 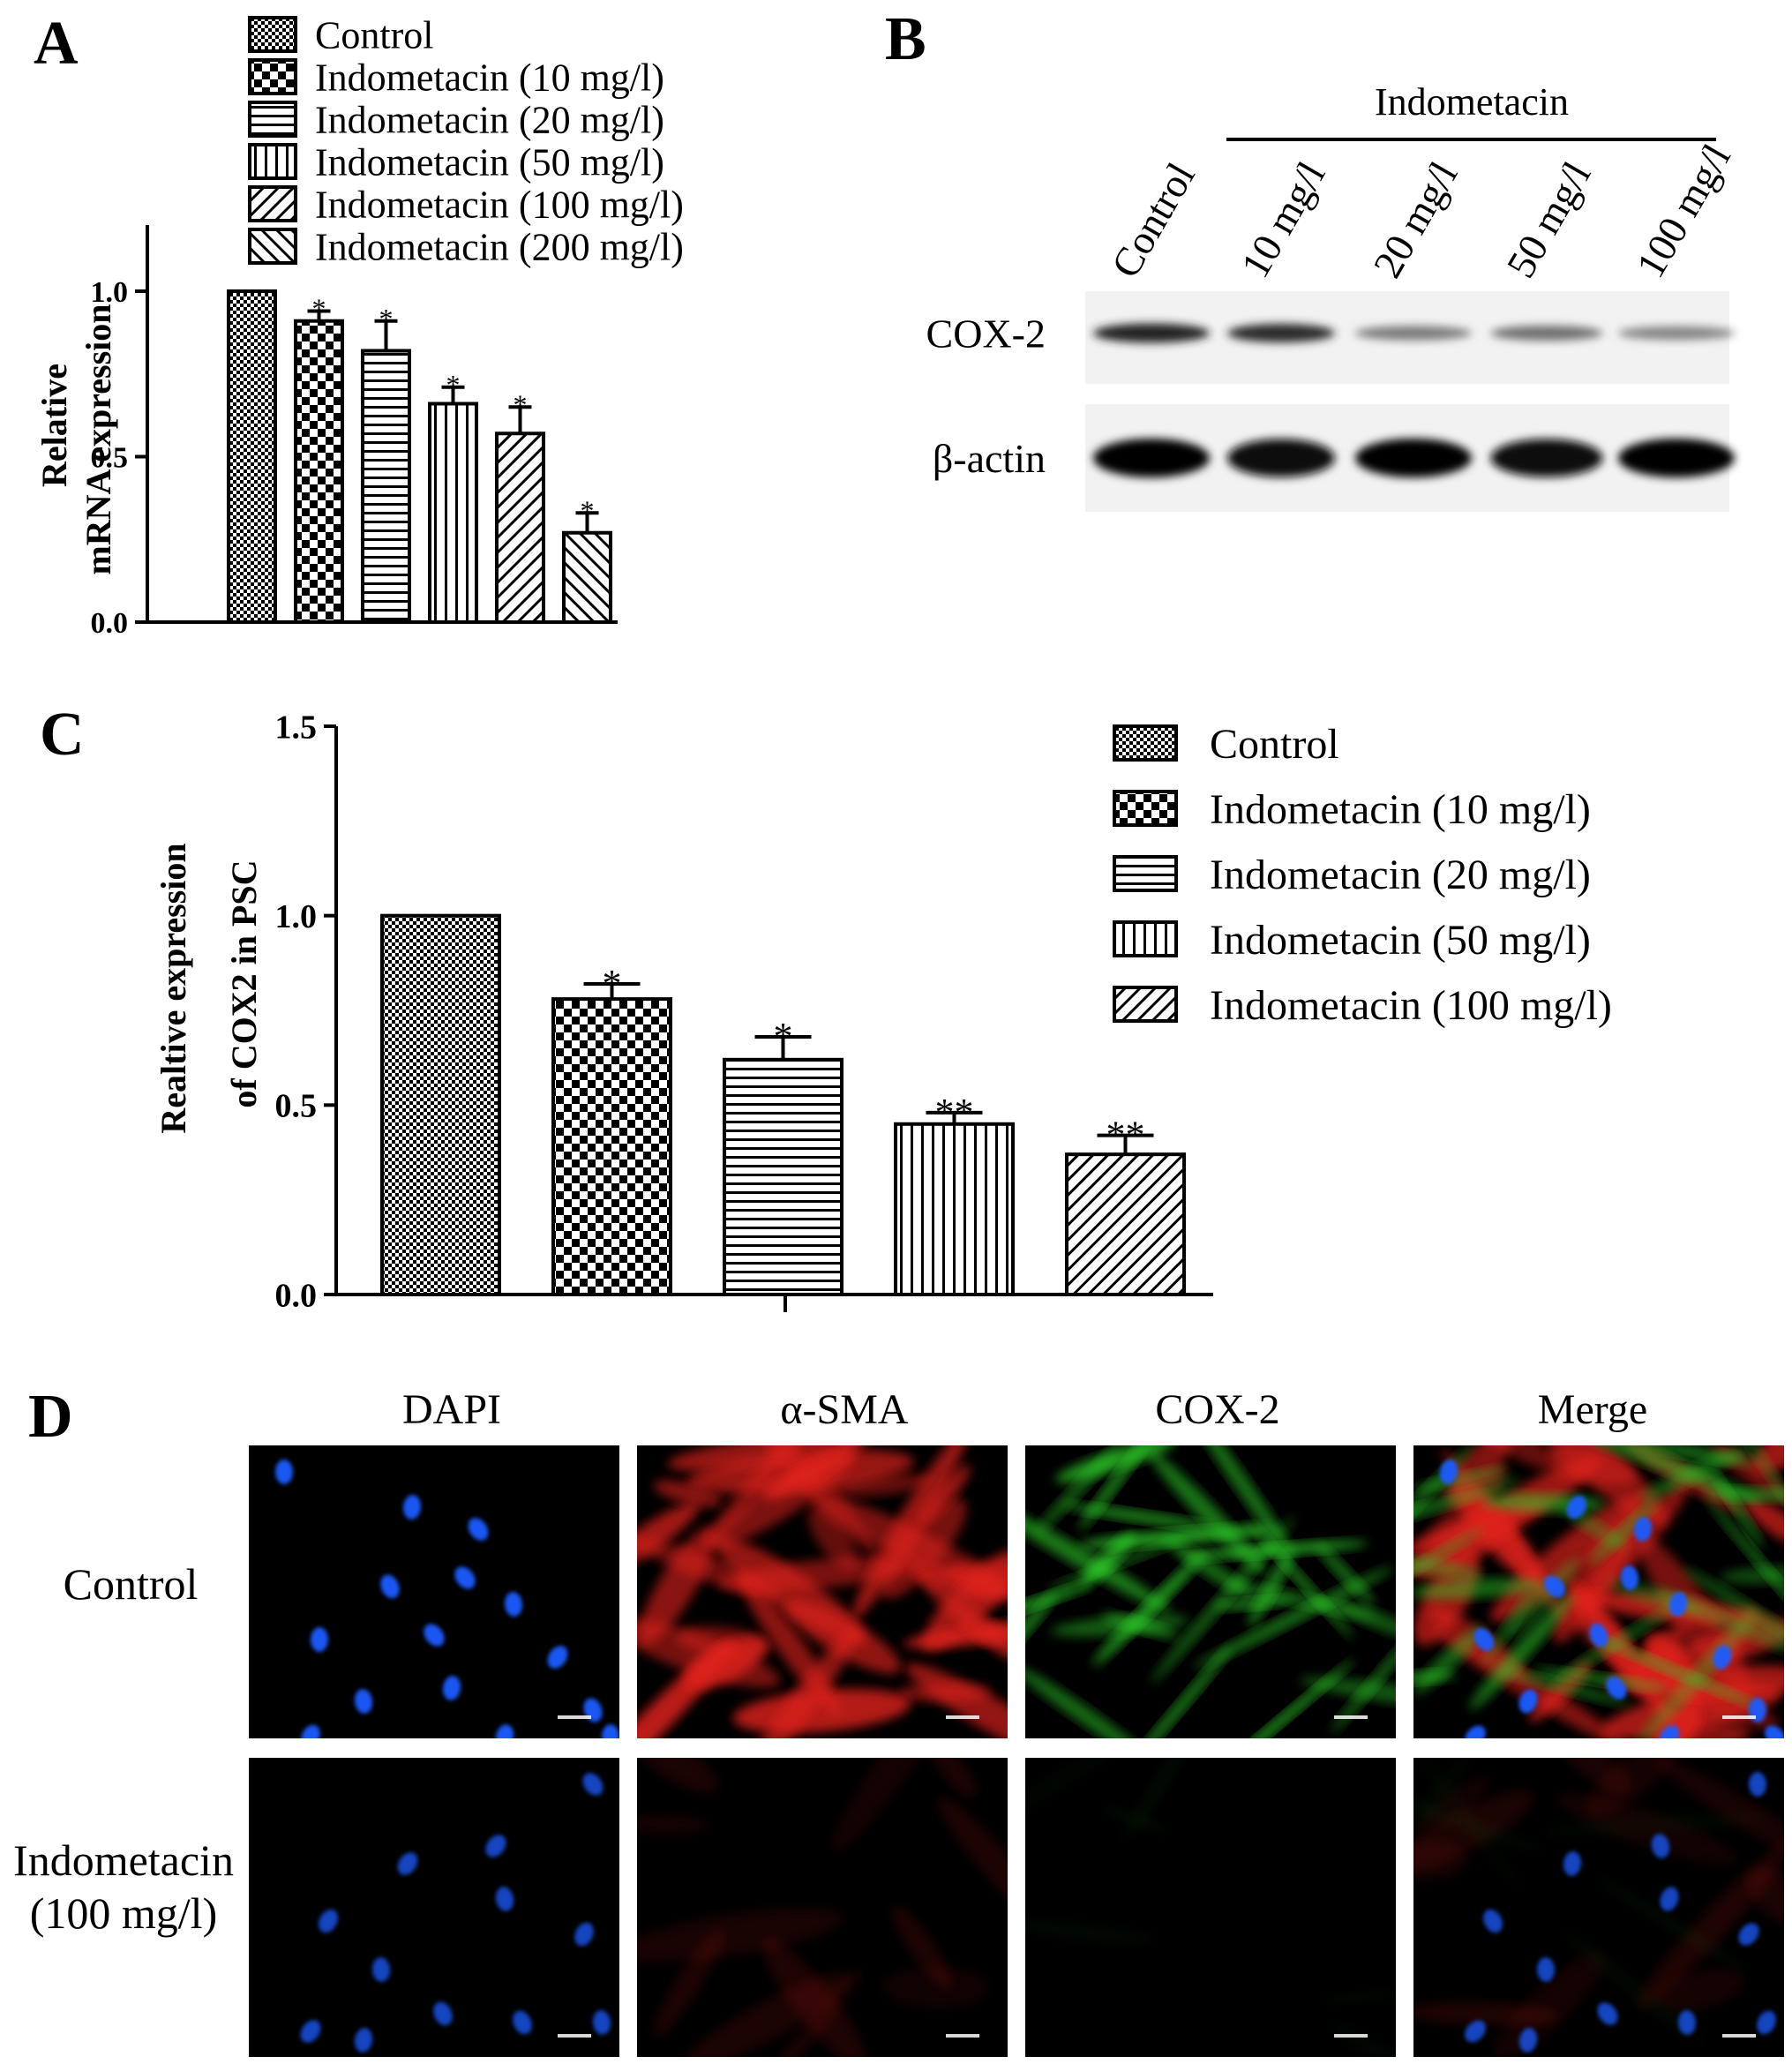 What do you see at coordinates (173, 988) in the screenshot?
I see `panel-c-ylabel-line-1: Realtive expression` at bounding box center [173, 988].